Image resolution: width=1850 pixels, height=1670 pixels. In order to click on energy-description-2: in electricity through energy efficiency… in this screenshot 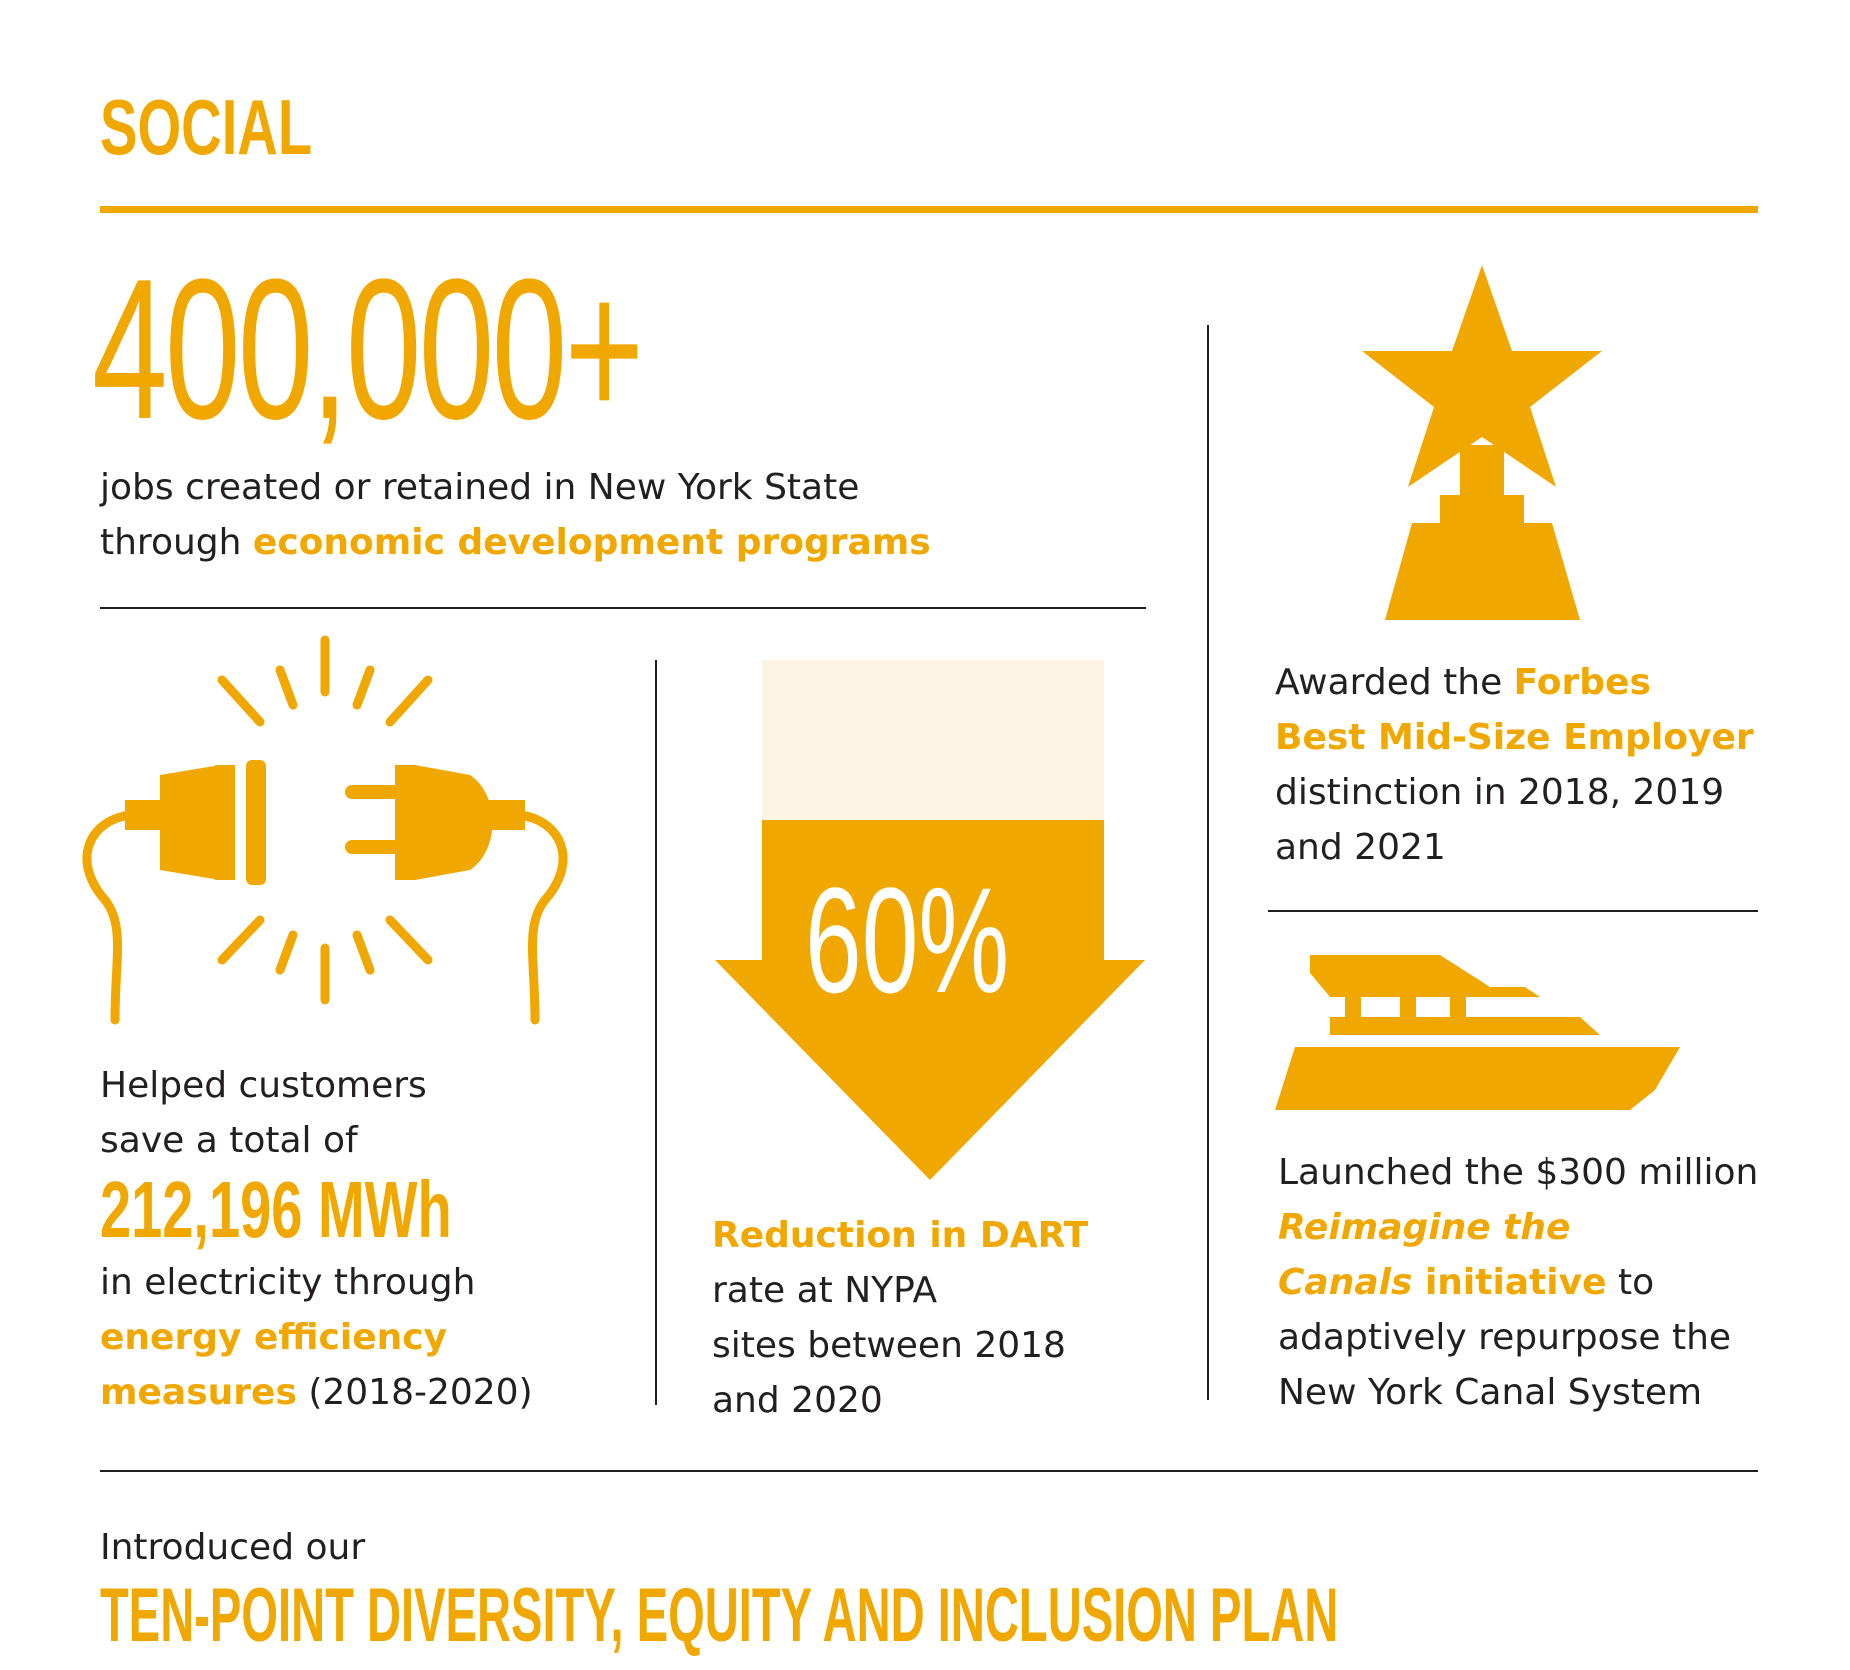, I will do `click(316, 1337)`.